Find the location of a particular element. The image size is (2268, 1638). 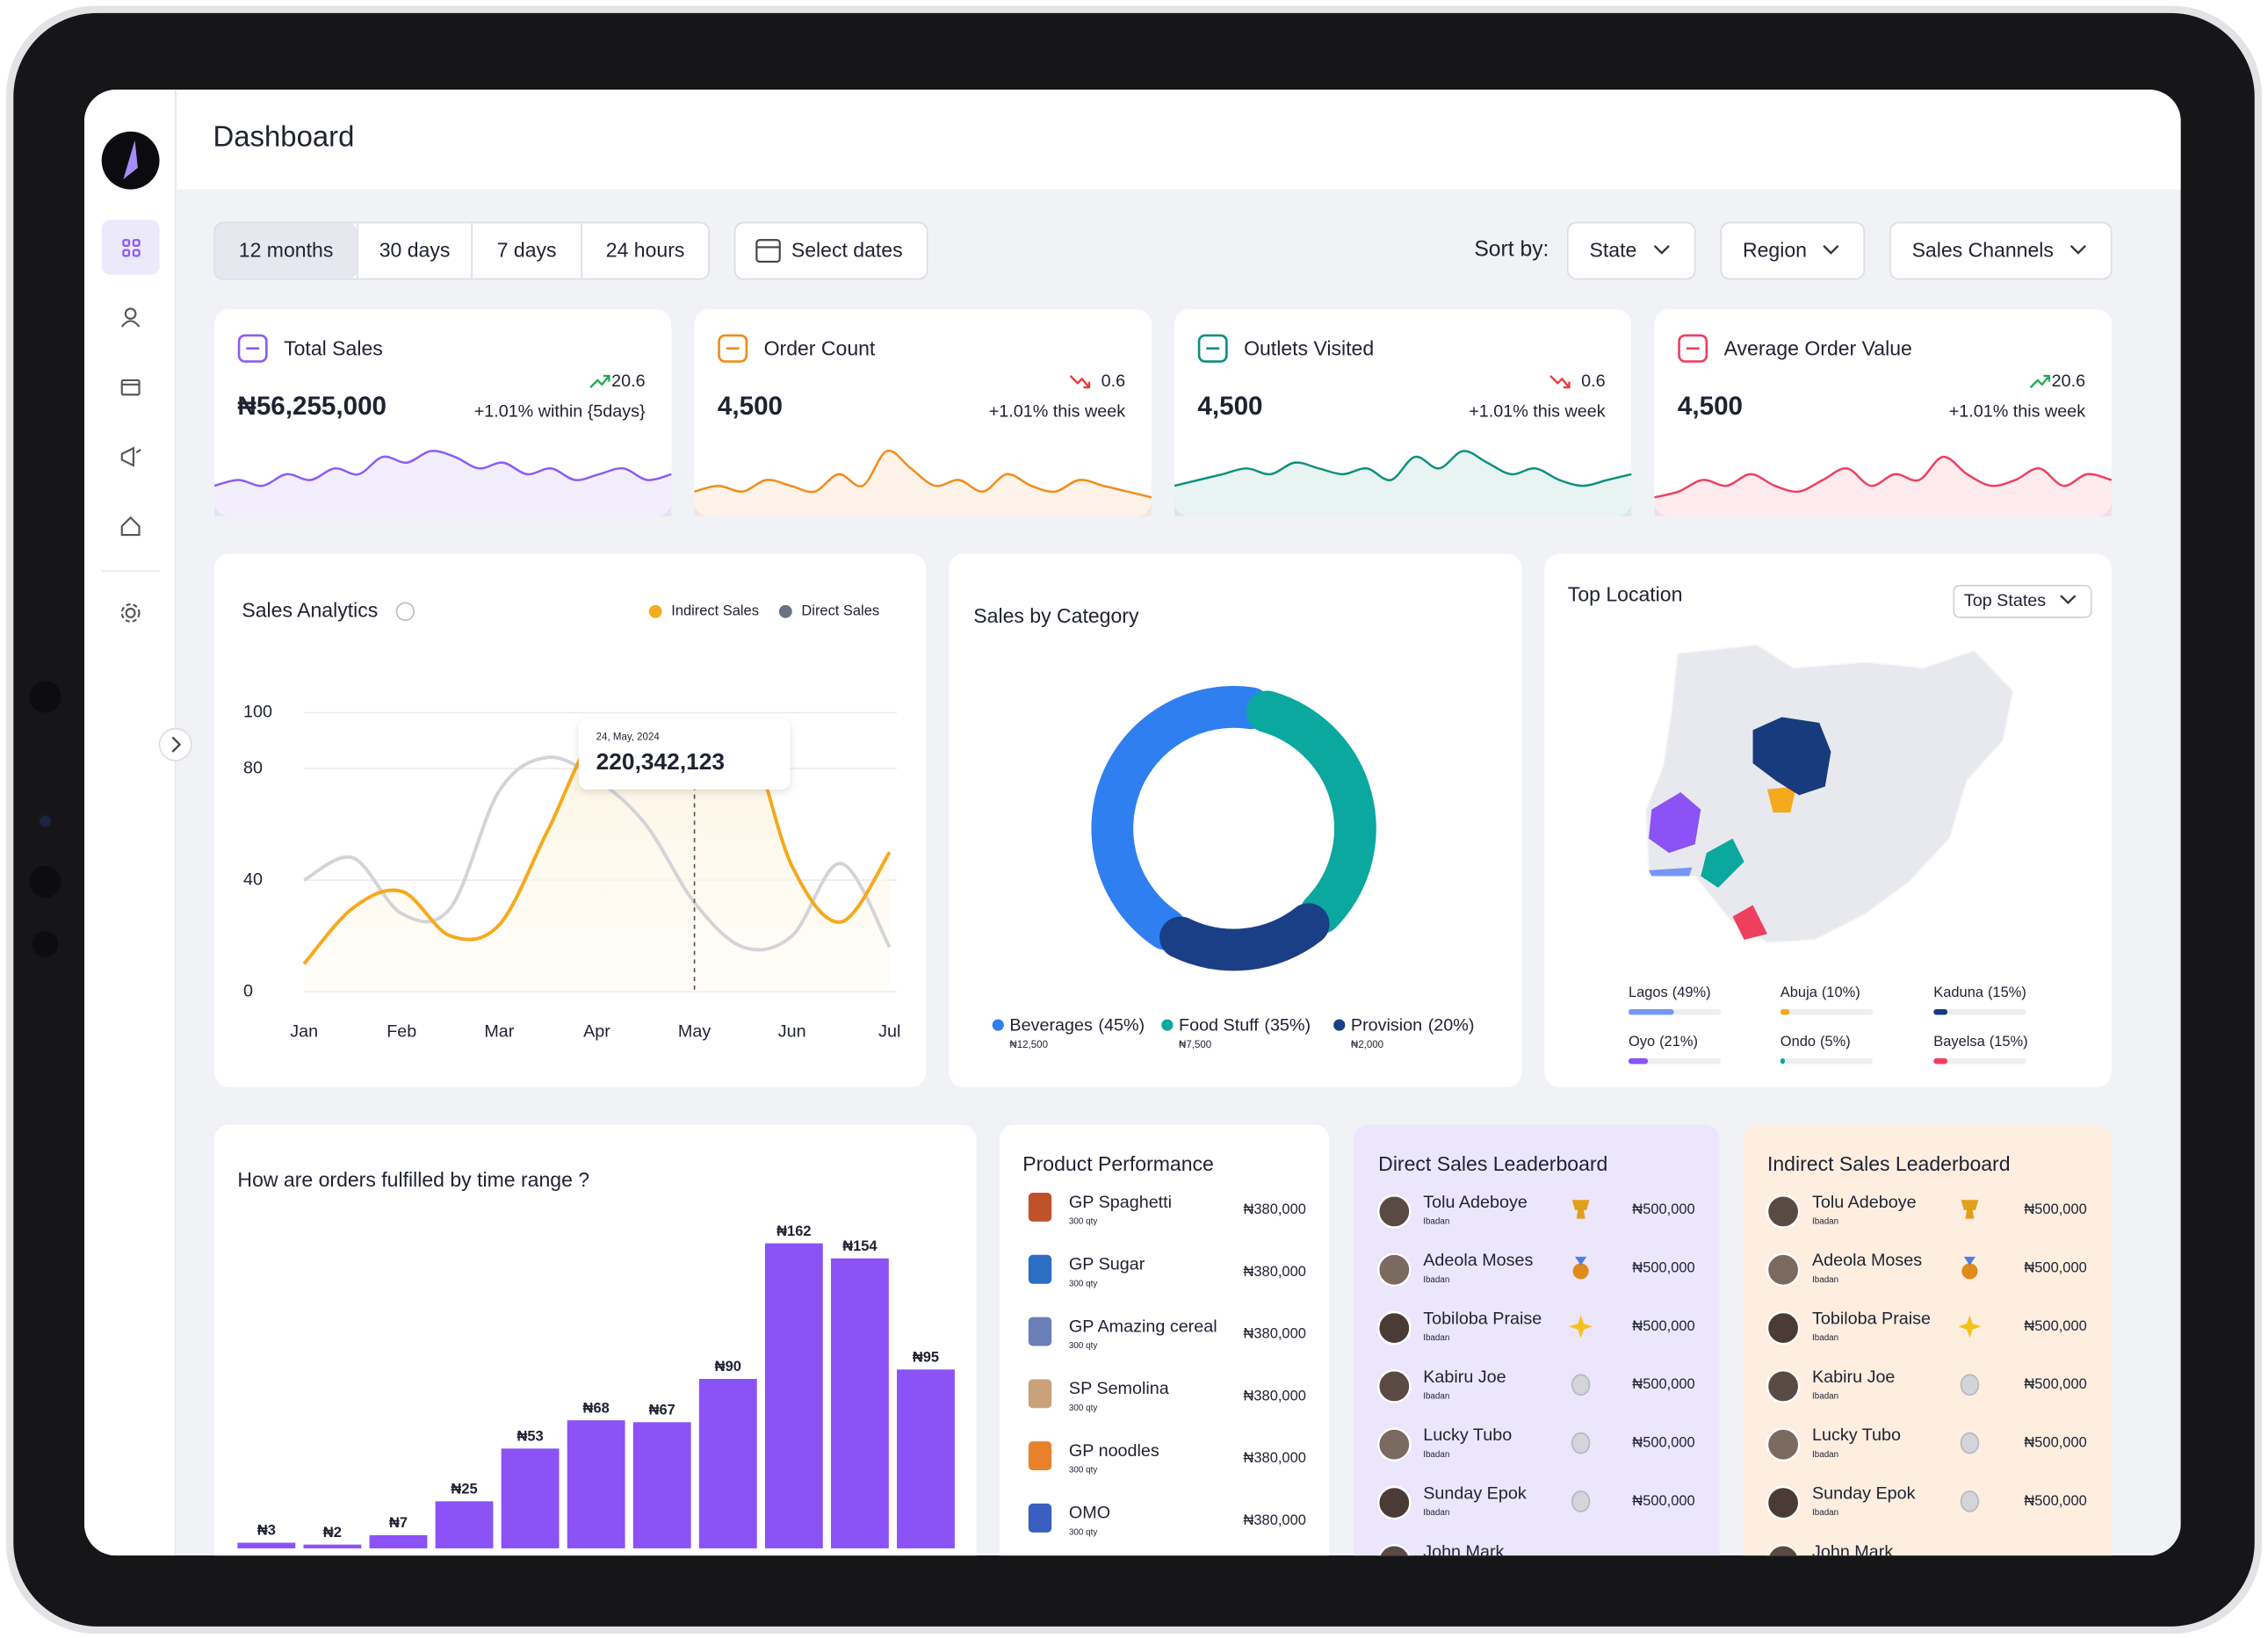

kpi-title: Outlets Visited is located at coordinates (1309, 347).